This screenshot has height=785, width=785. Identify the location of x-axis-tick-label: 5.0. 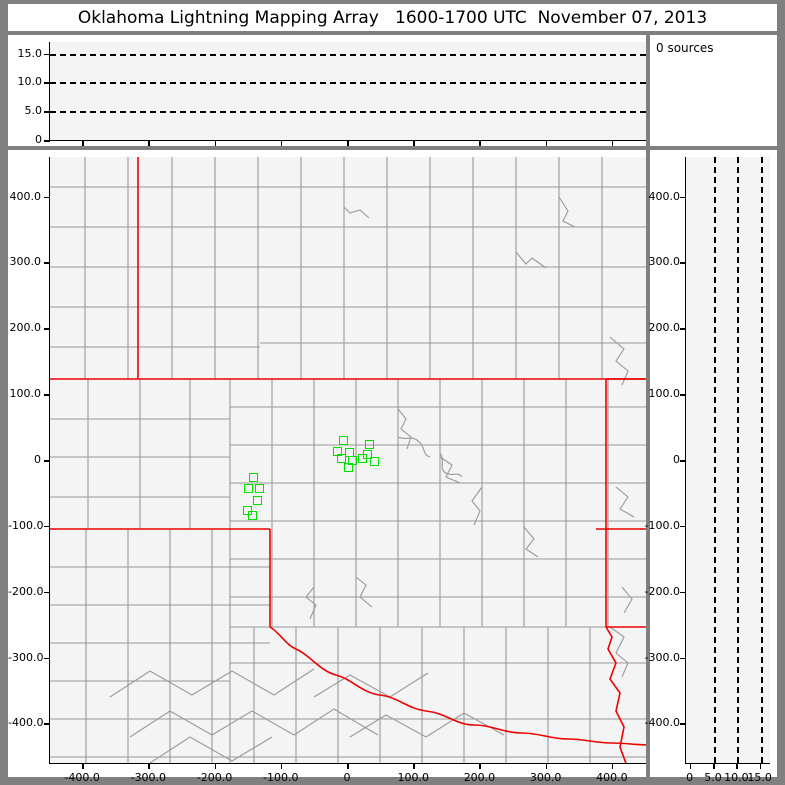
(713, 777).